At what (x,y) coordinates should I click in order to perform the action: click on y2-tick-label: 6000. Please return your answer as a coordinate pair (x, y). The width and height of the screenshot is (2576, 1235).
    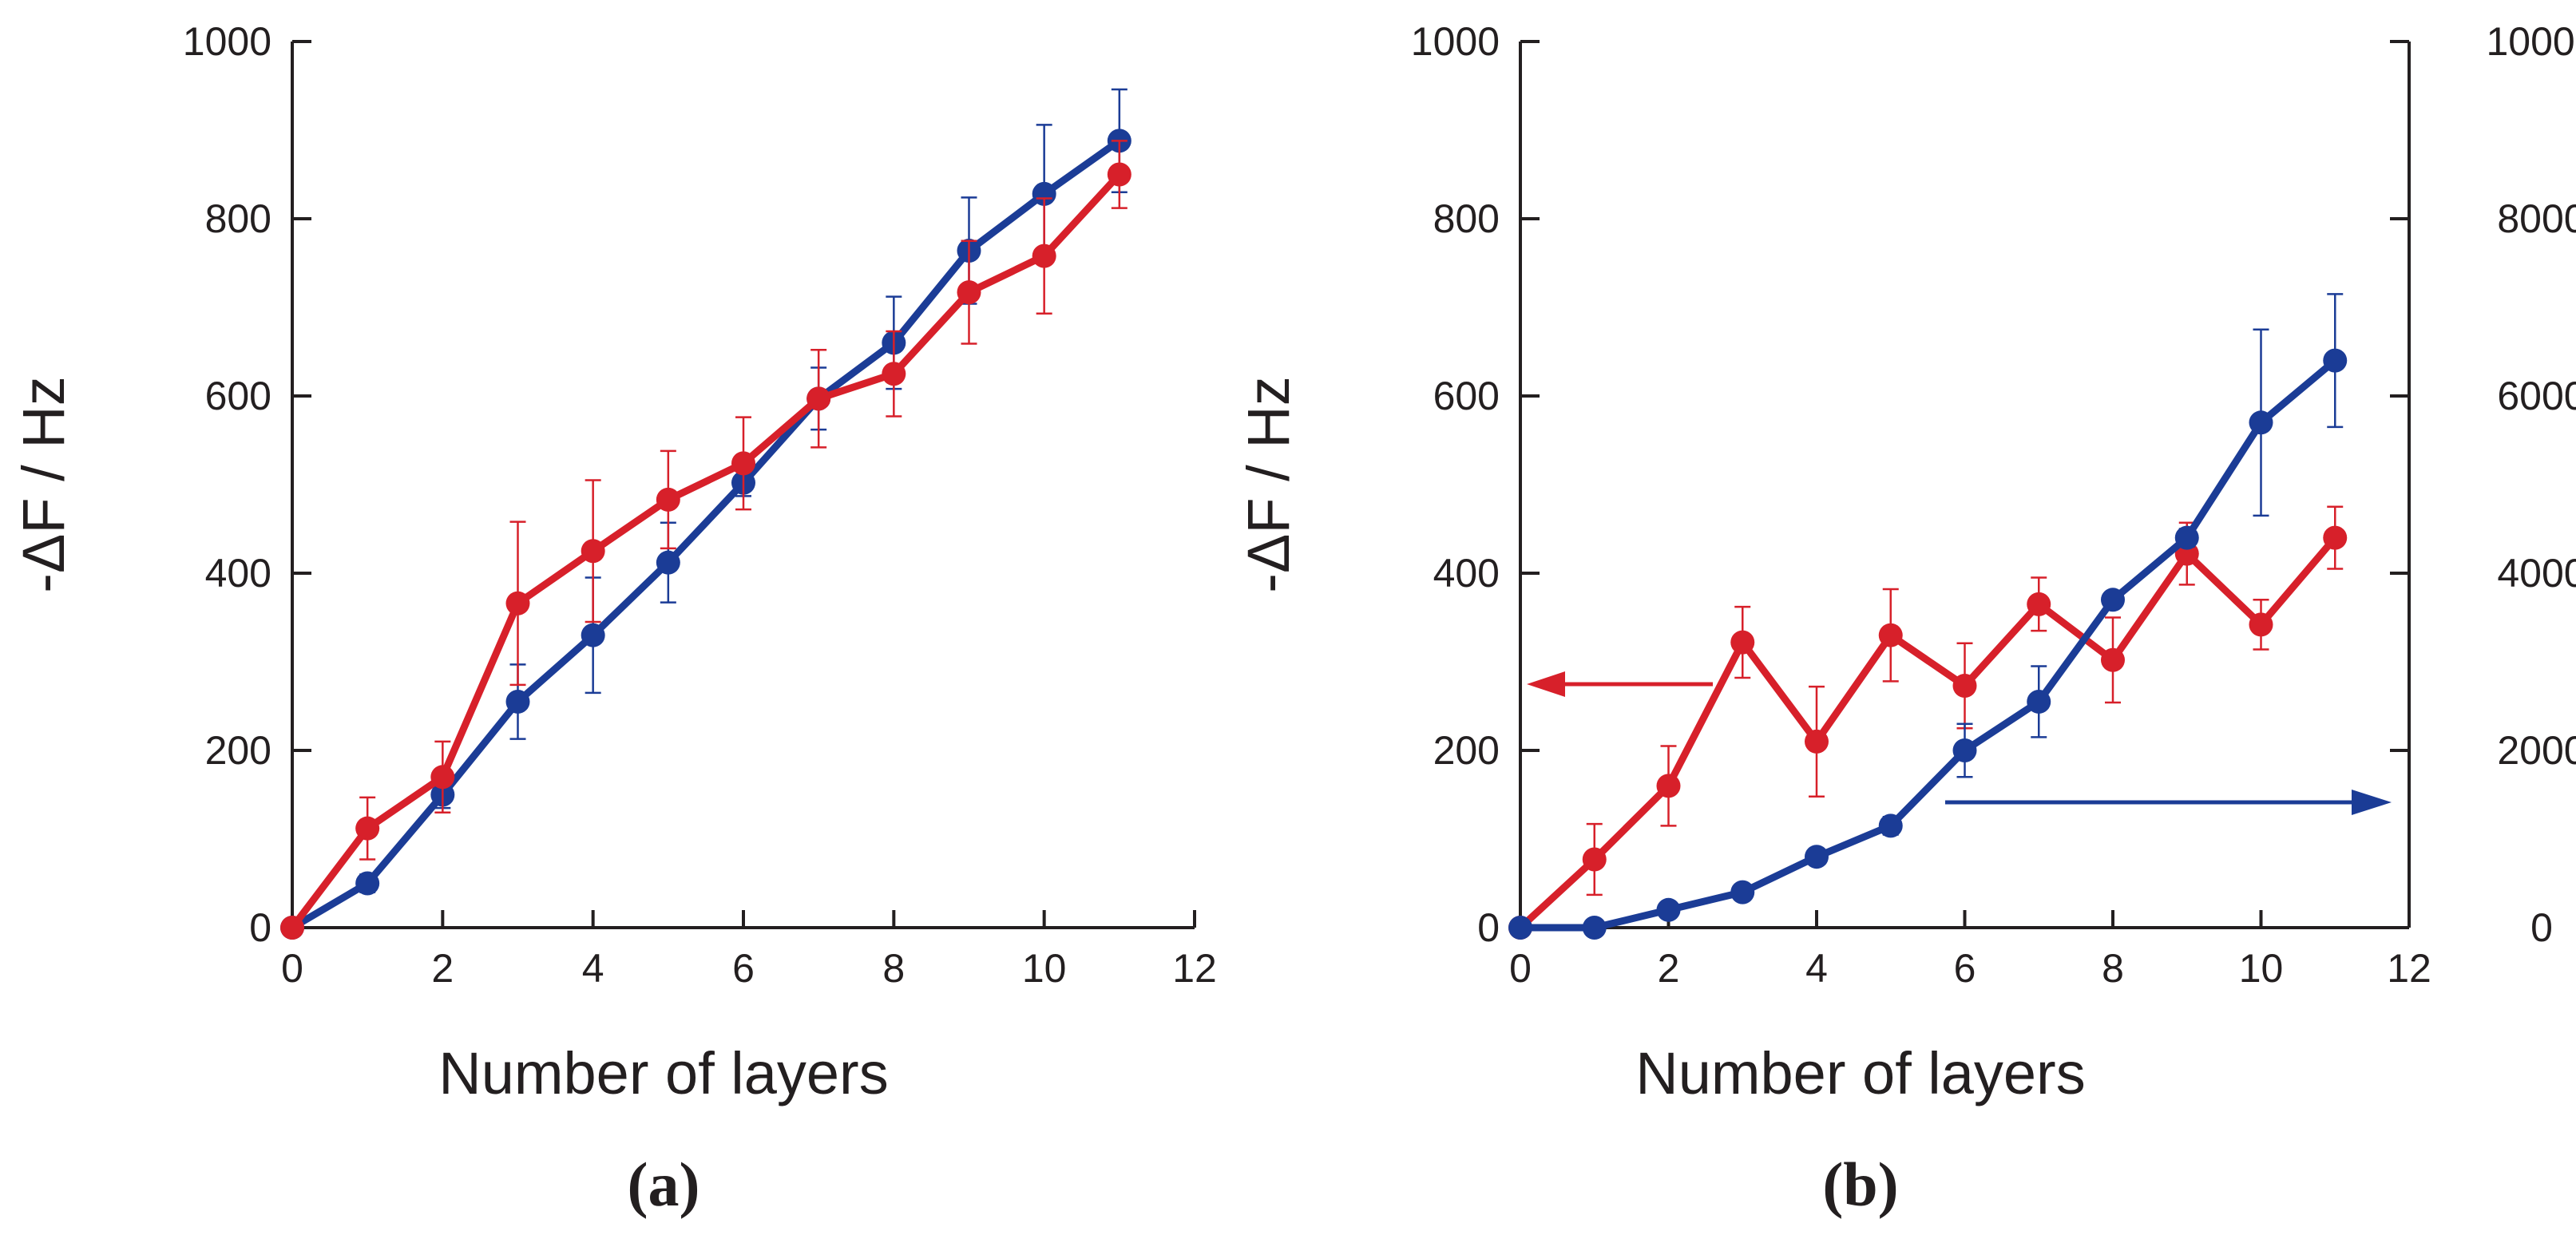
    Looking at the image, I should click on (2536, 396).